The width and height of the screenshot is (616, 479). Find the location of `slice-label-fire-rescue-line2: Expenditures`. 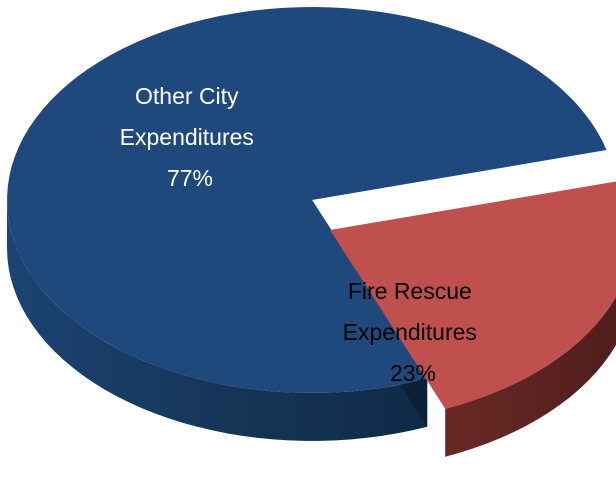

slice-label-fire-rescue-line2: Expenditures is located at coordinates (410, 332).